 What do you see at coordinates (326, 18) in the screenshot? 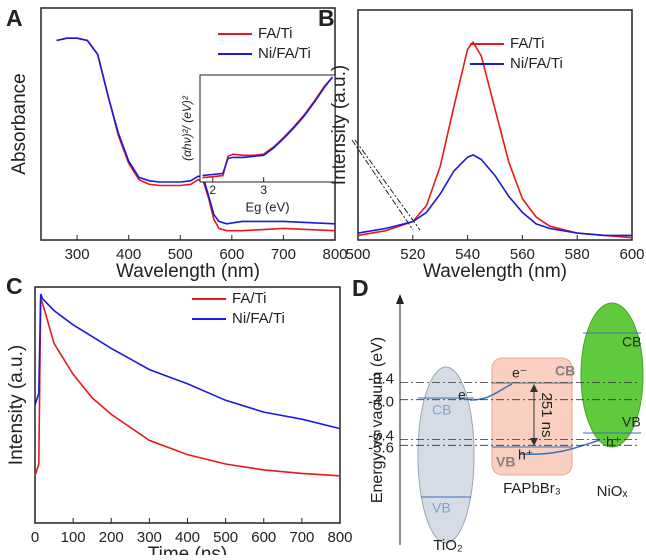
I see `panel-label: B` at bounding box center [326, 18].